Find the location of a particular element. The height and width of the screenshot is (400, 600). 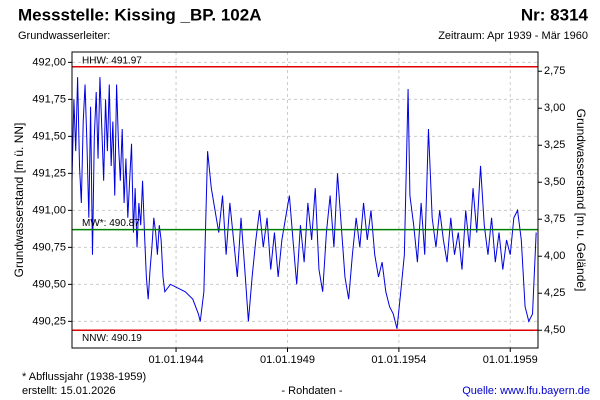

y-tick-label: 491,75 is located at coordinates (49, 99).